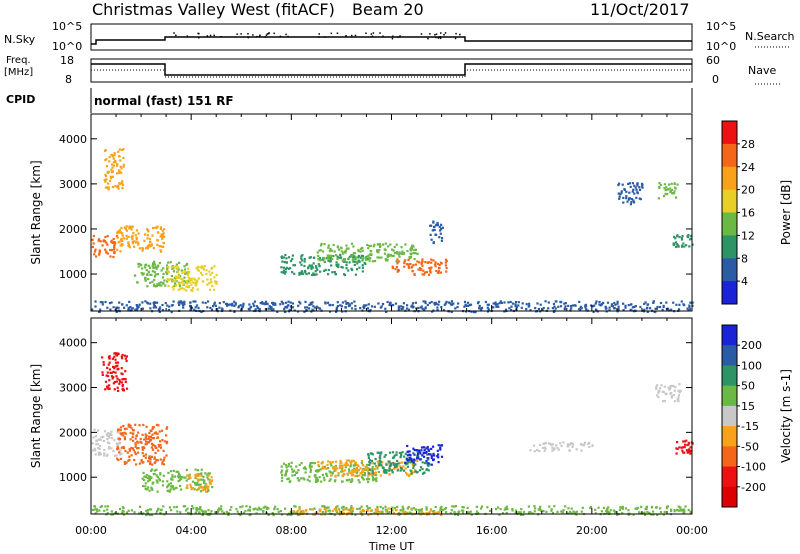  What do you see at coordinates (492, 530) in the screenshot?
I see `x-tick-label: 16:00` at bounding box center [492, 530].